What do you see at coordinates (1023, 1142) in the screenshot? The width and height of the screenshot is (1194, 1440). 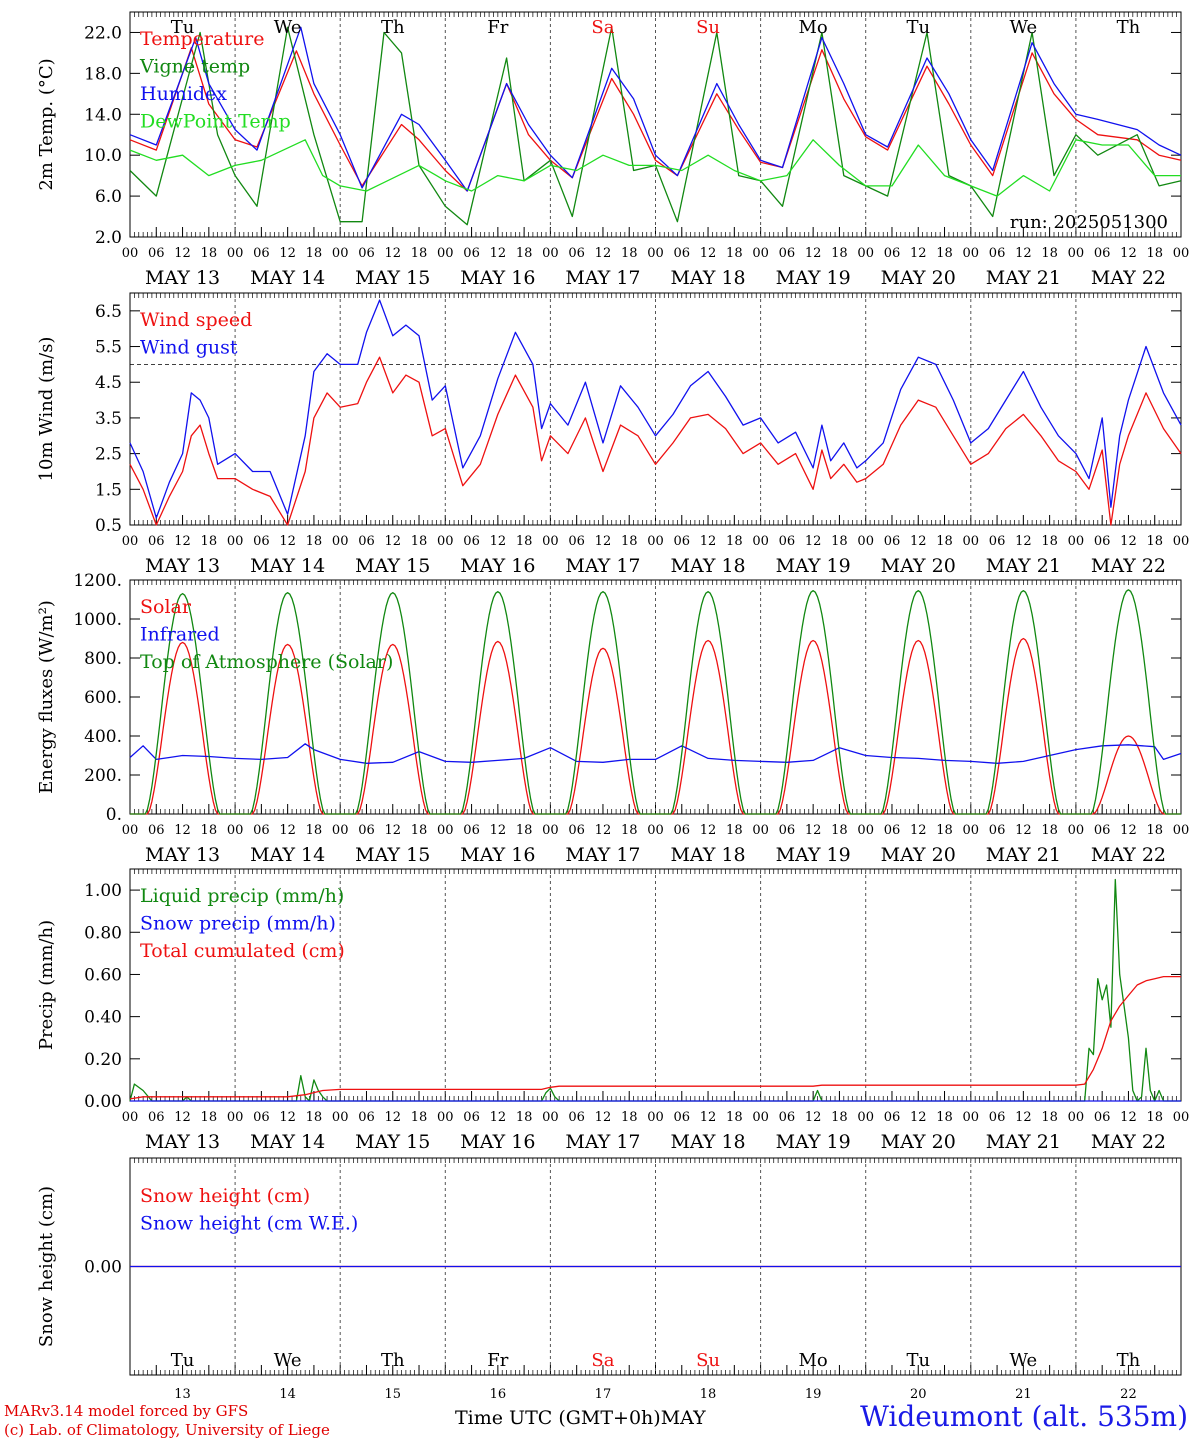 I see `date-label: MAY 21` at bounding box center [1023, 1142].